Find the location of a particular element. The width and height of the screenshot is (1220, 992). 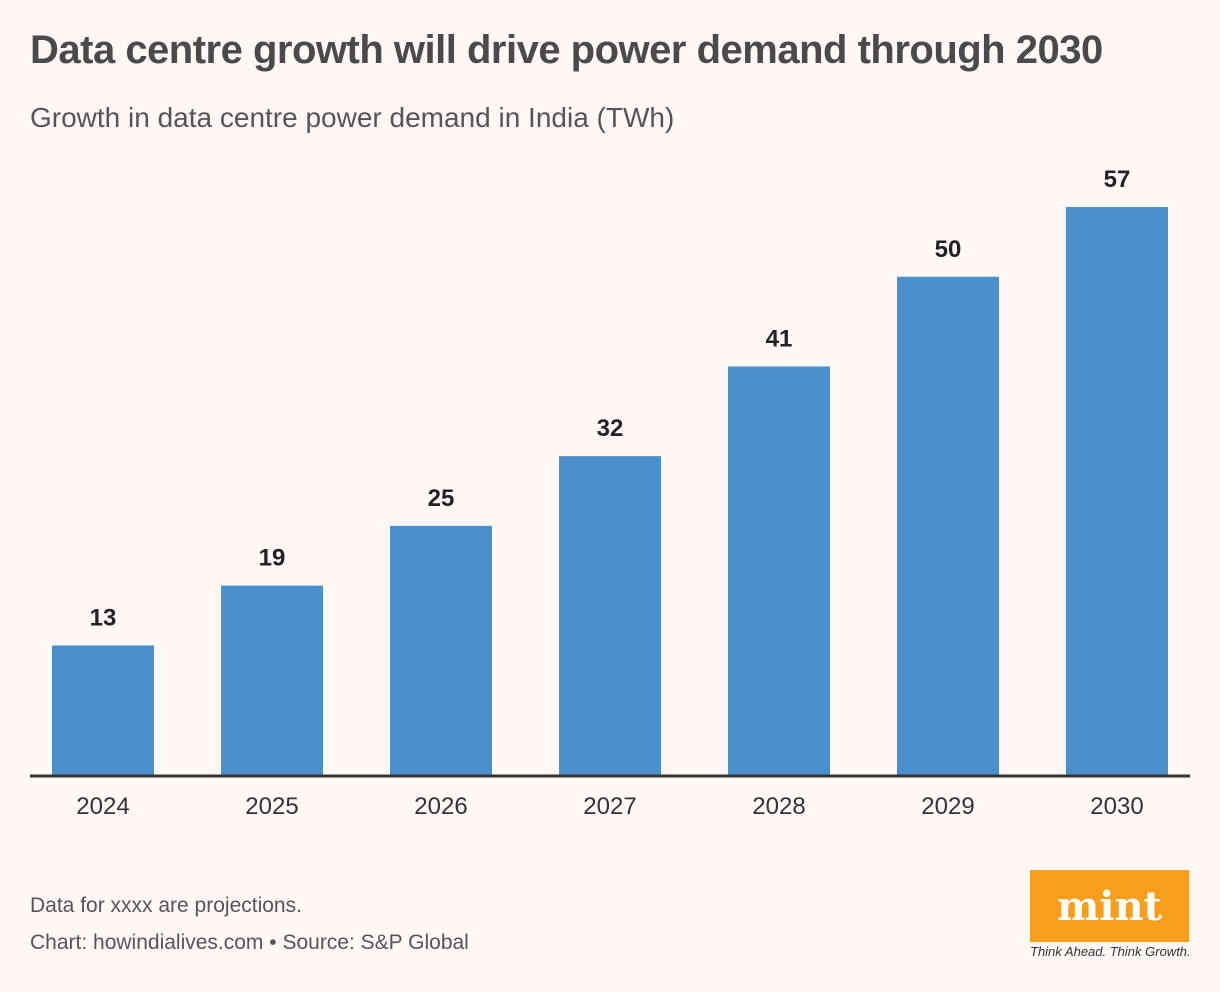

x-tick-2026: 2026 is located at coordinates (440, 806).